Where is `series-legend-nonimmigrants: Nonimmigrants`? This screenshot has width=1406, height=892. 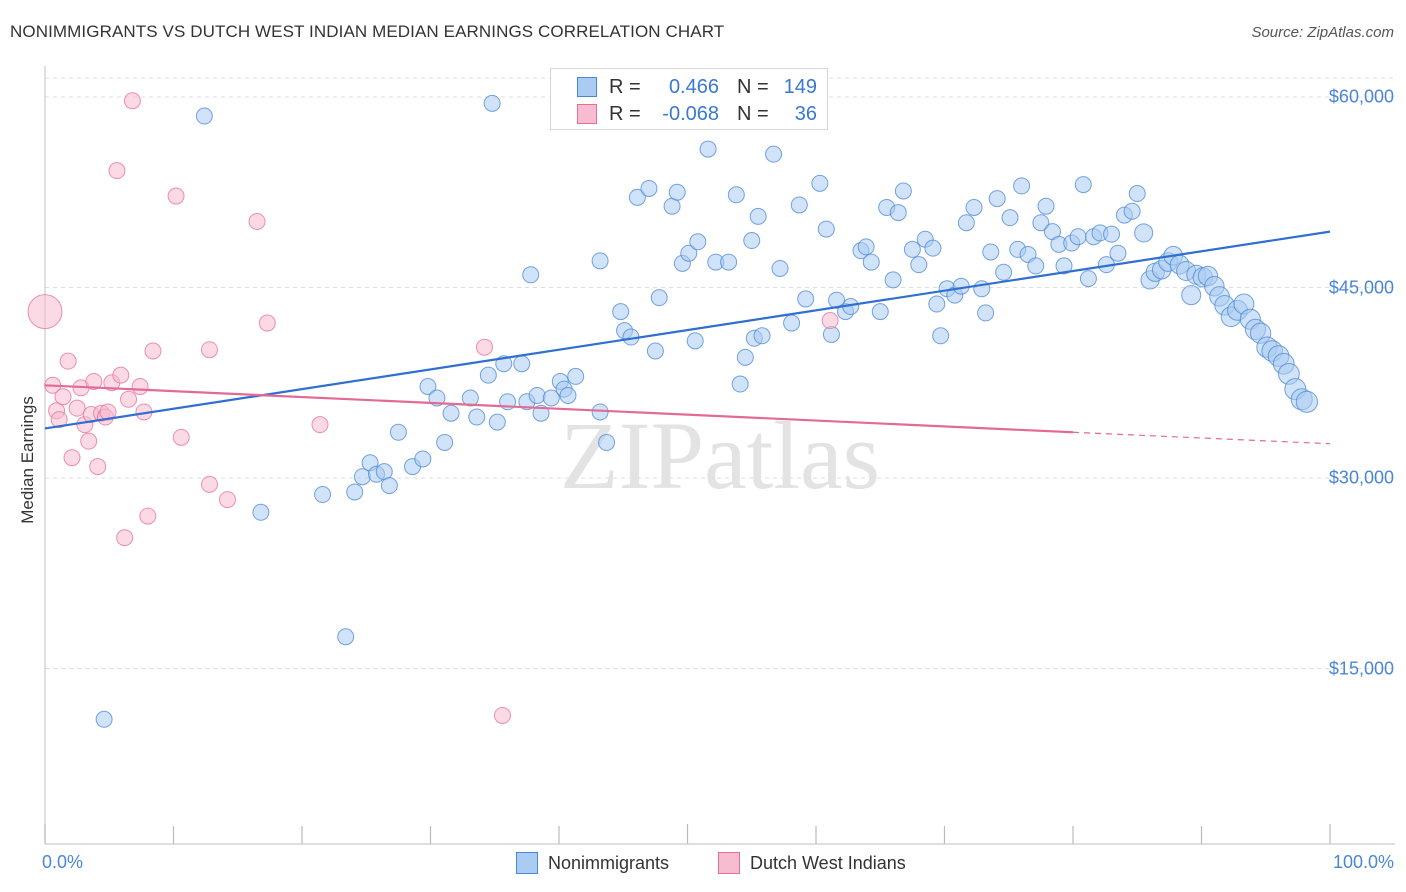
series-legend-nonimmigrants: Nonimmigrants is located at coordinates (592, 863).